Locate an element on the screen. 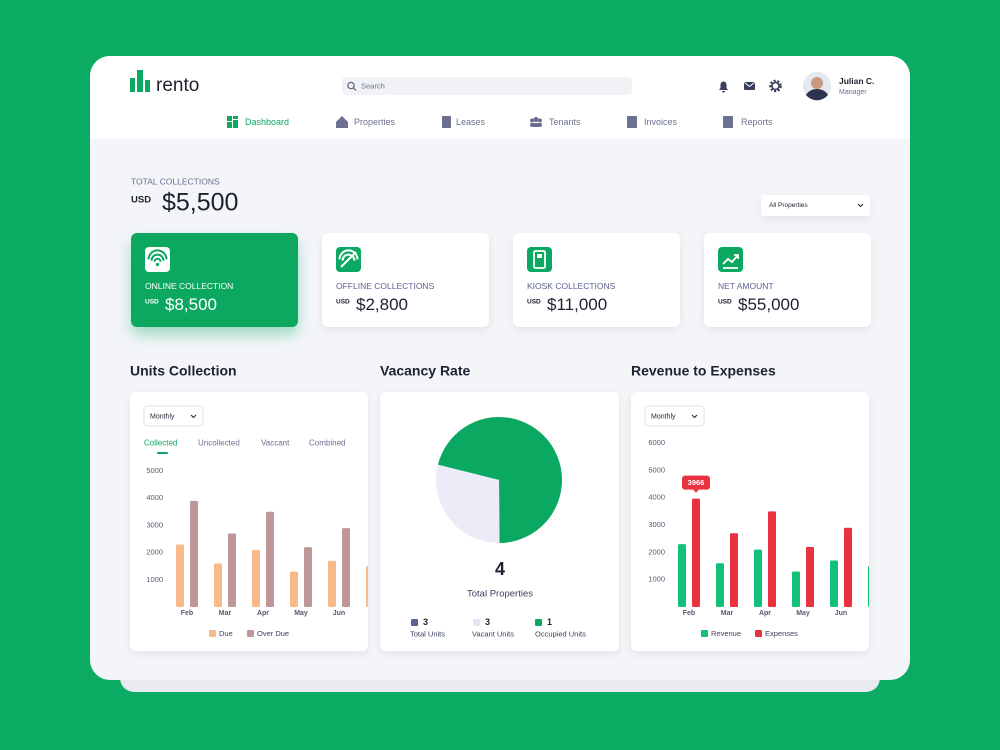  avatar-face is located at coordinates (817, 83).